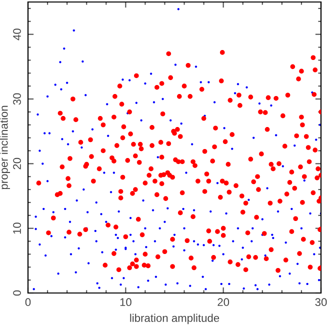 The width and height of the screenshot is (327, 327). Describe the element at coordinates (17, 164) in the screenshot. I see `y-tick-label: 20` at that location.